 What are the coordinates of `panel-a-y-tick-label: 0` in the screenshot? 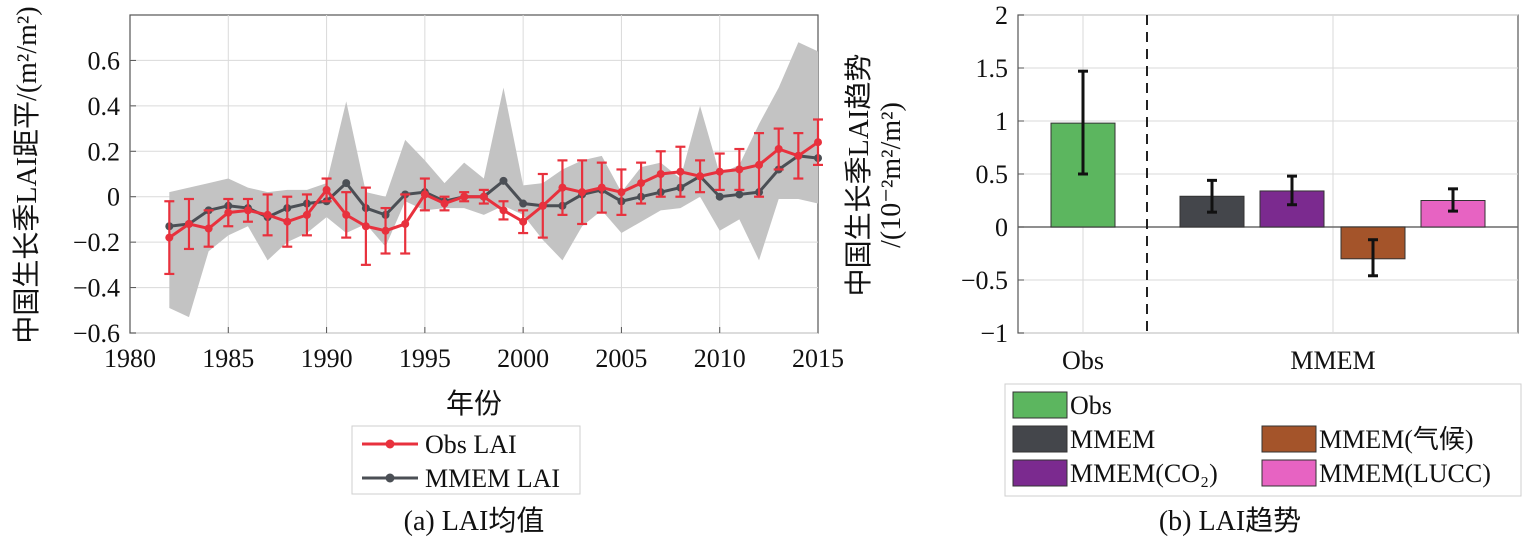 It's located at (113, 197).